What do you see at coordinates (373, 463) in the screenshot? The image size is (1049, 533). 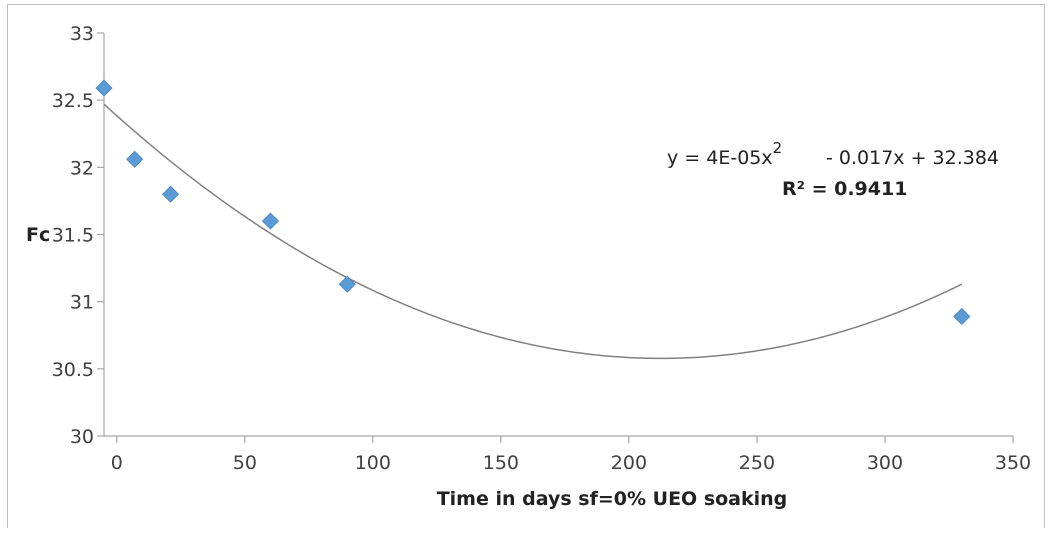 I see `x-tick-label: 100` at bounding box center [373, 463].